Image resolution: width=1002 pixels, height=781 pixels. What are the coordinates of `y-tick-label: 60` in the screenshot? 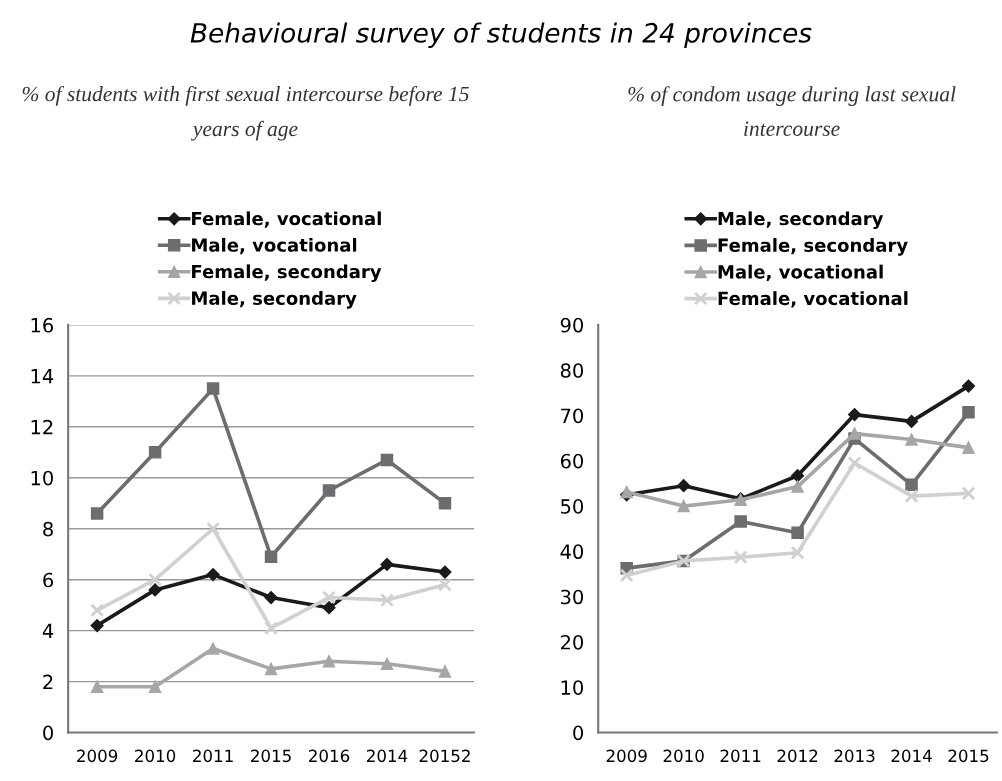 It's located at (572, 461).